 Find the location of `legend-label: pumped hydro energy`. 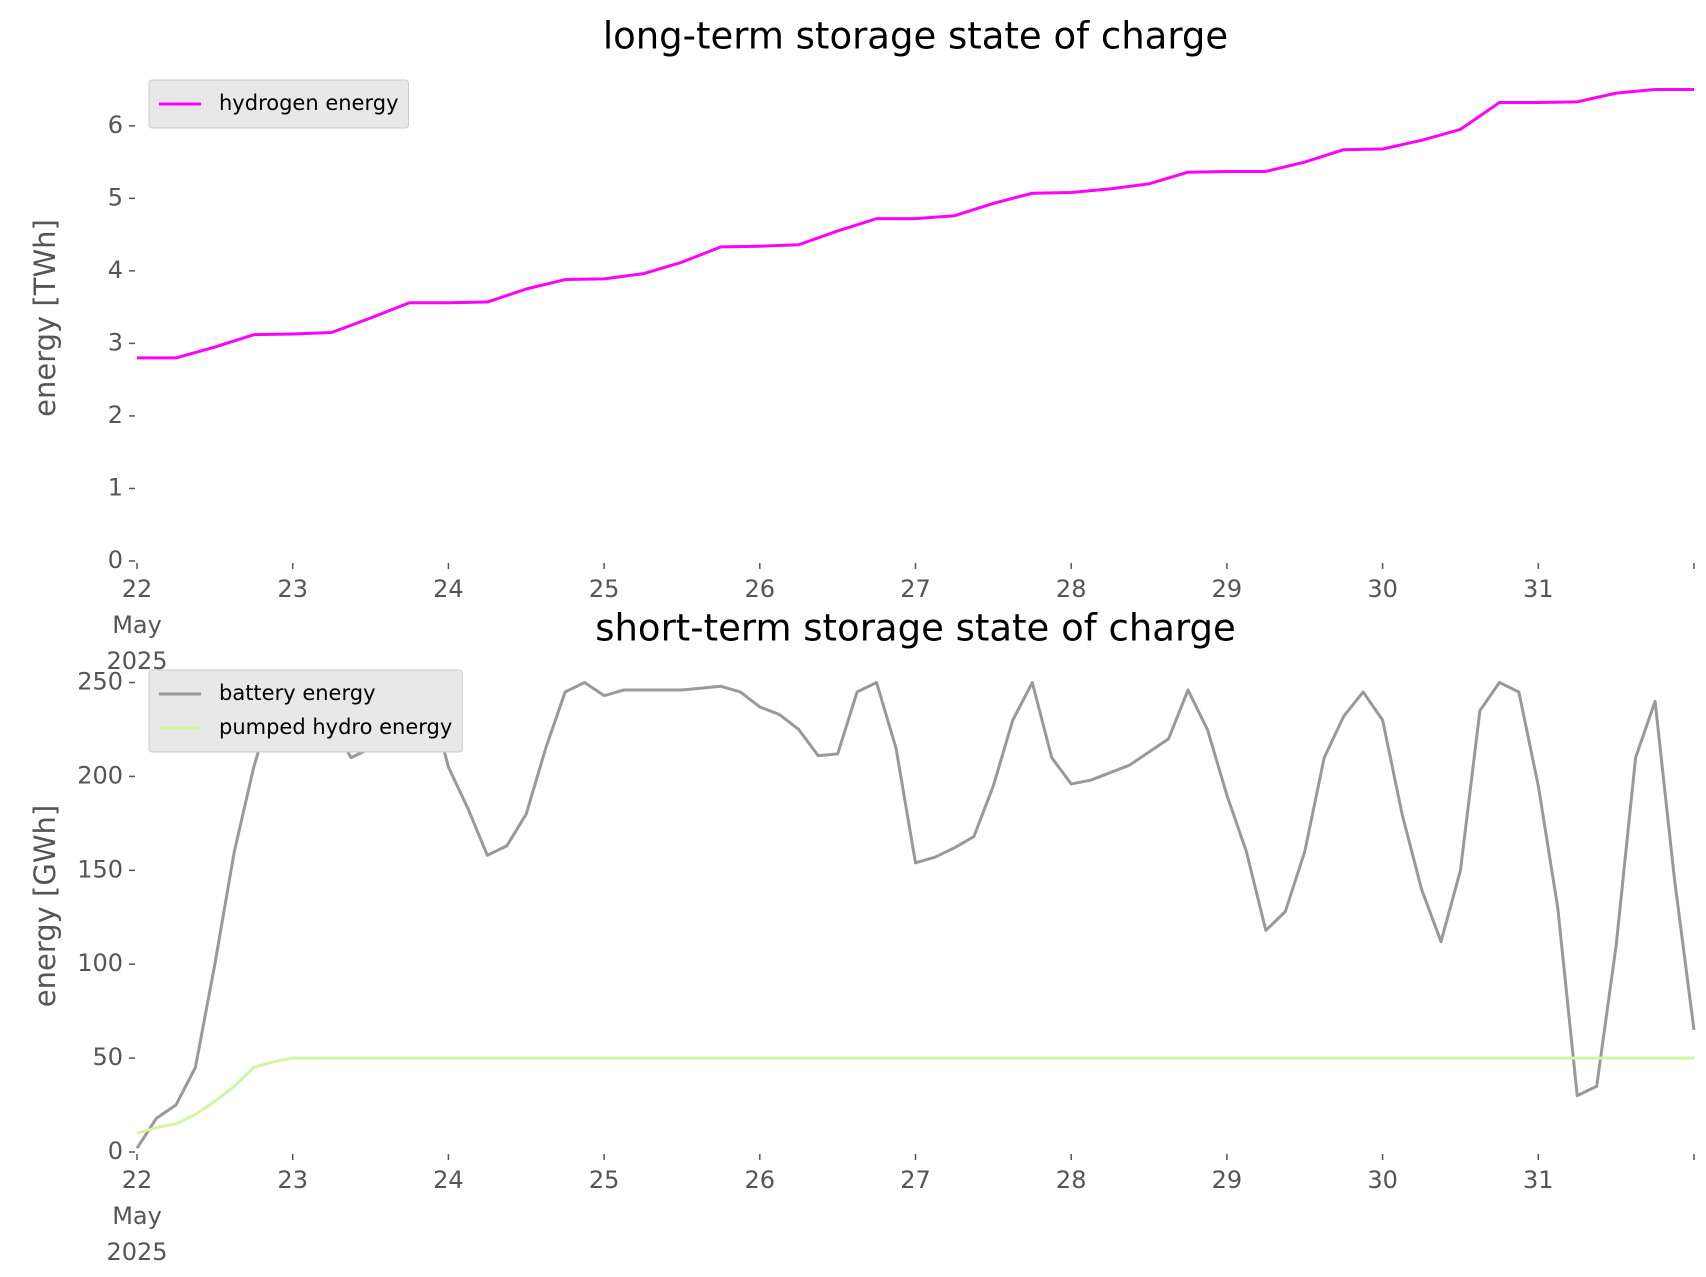

legend-label: pumped hydro energy is located at coordinates (335, 727).